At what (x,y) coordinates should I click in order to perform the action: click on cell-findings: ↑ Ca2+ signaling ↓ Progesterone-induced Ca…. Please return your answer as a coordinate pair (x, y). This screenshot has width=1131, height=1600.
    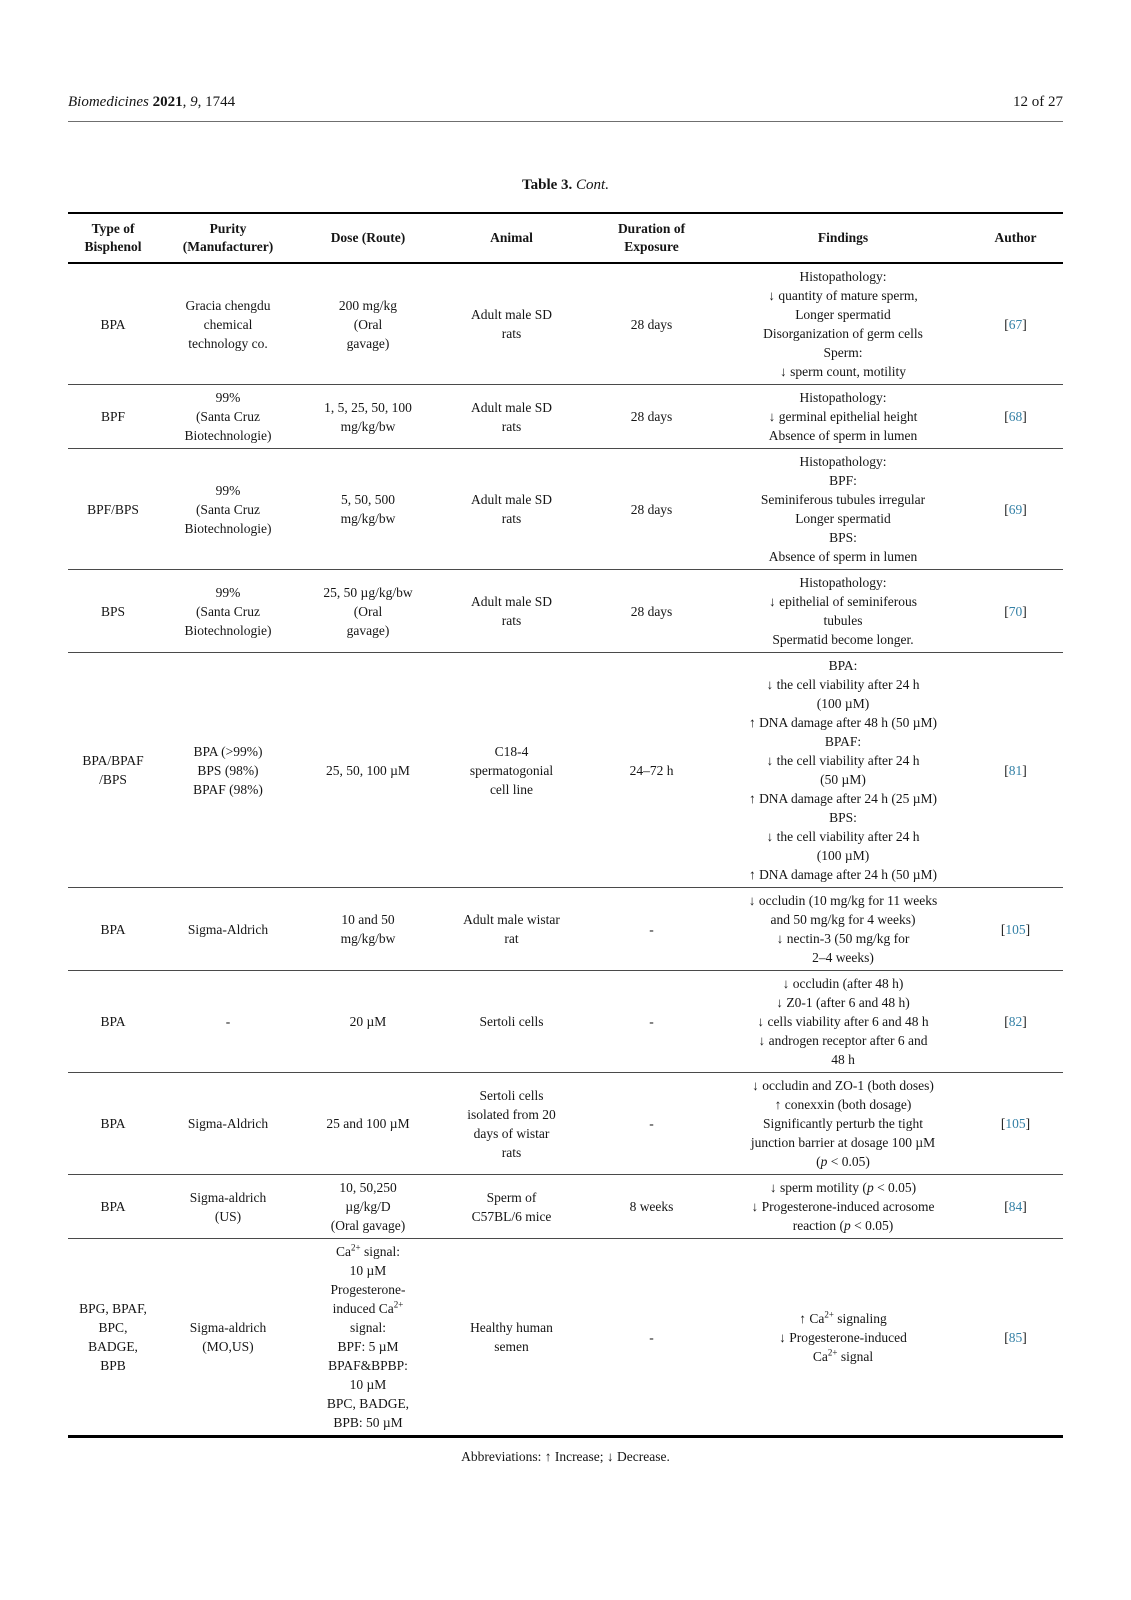
    Looking at the image, I should click on (843, 1337).